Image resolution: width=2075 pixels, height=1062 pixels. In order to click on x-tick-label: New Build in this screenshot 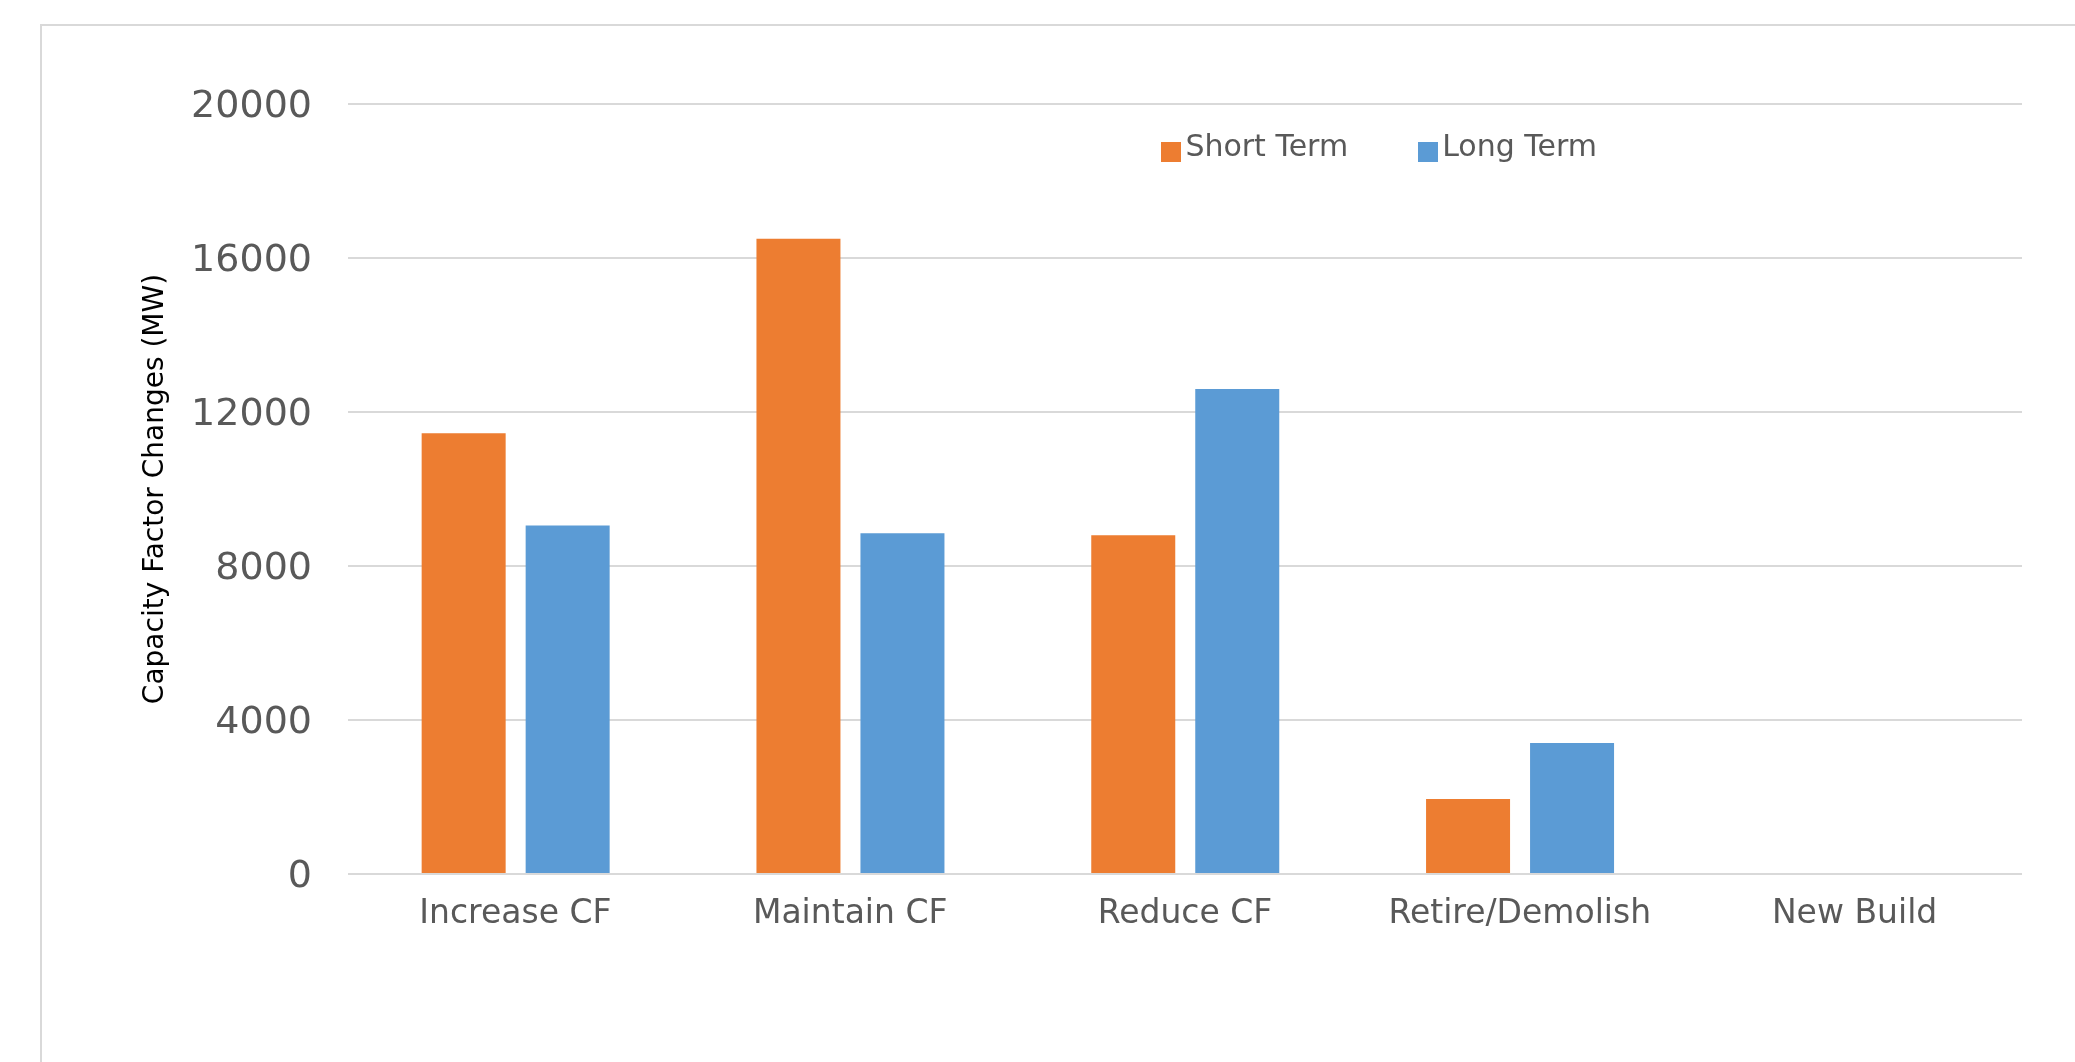, I will do `click(1854, 912)`.